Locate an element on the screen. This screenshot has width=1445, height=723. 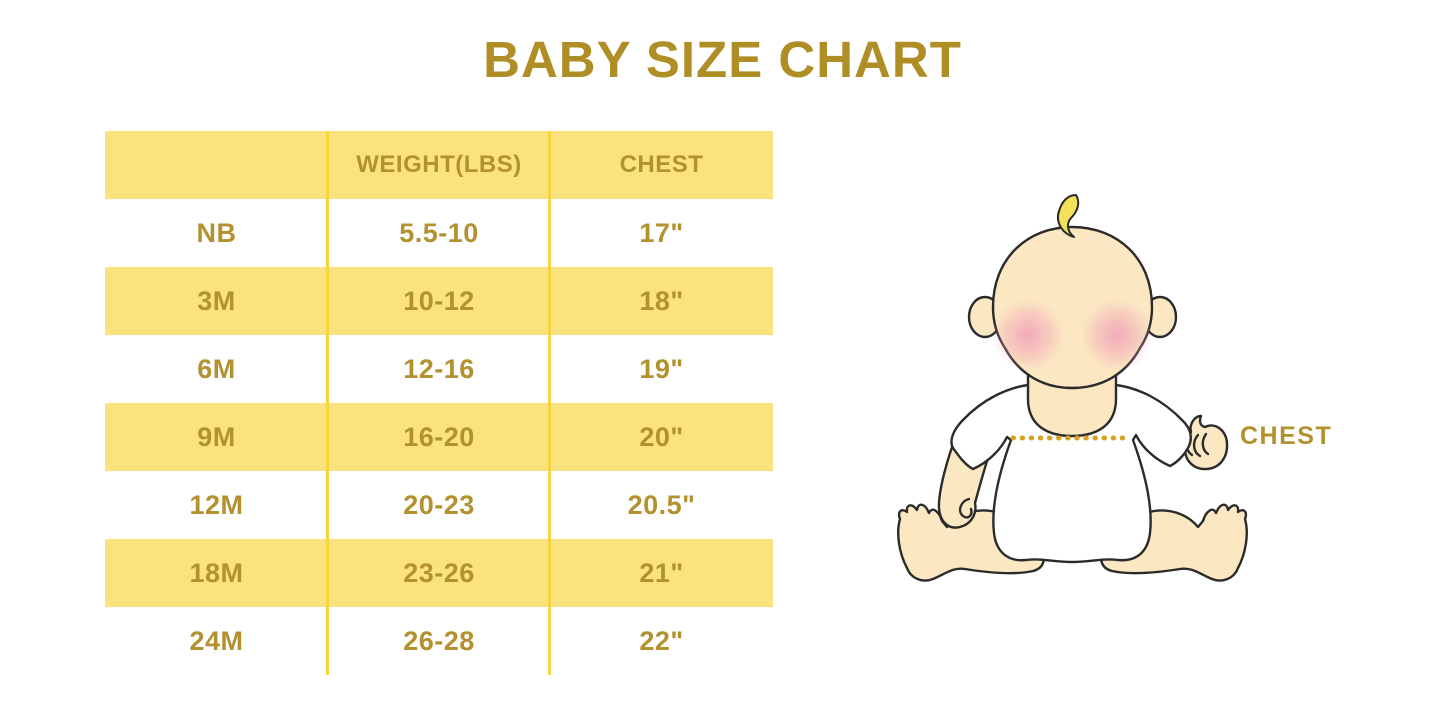
chest-value: 17" is located at coordinates (661, 232).